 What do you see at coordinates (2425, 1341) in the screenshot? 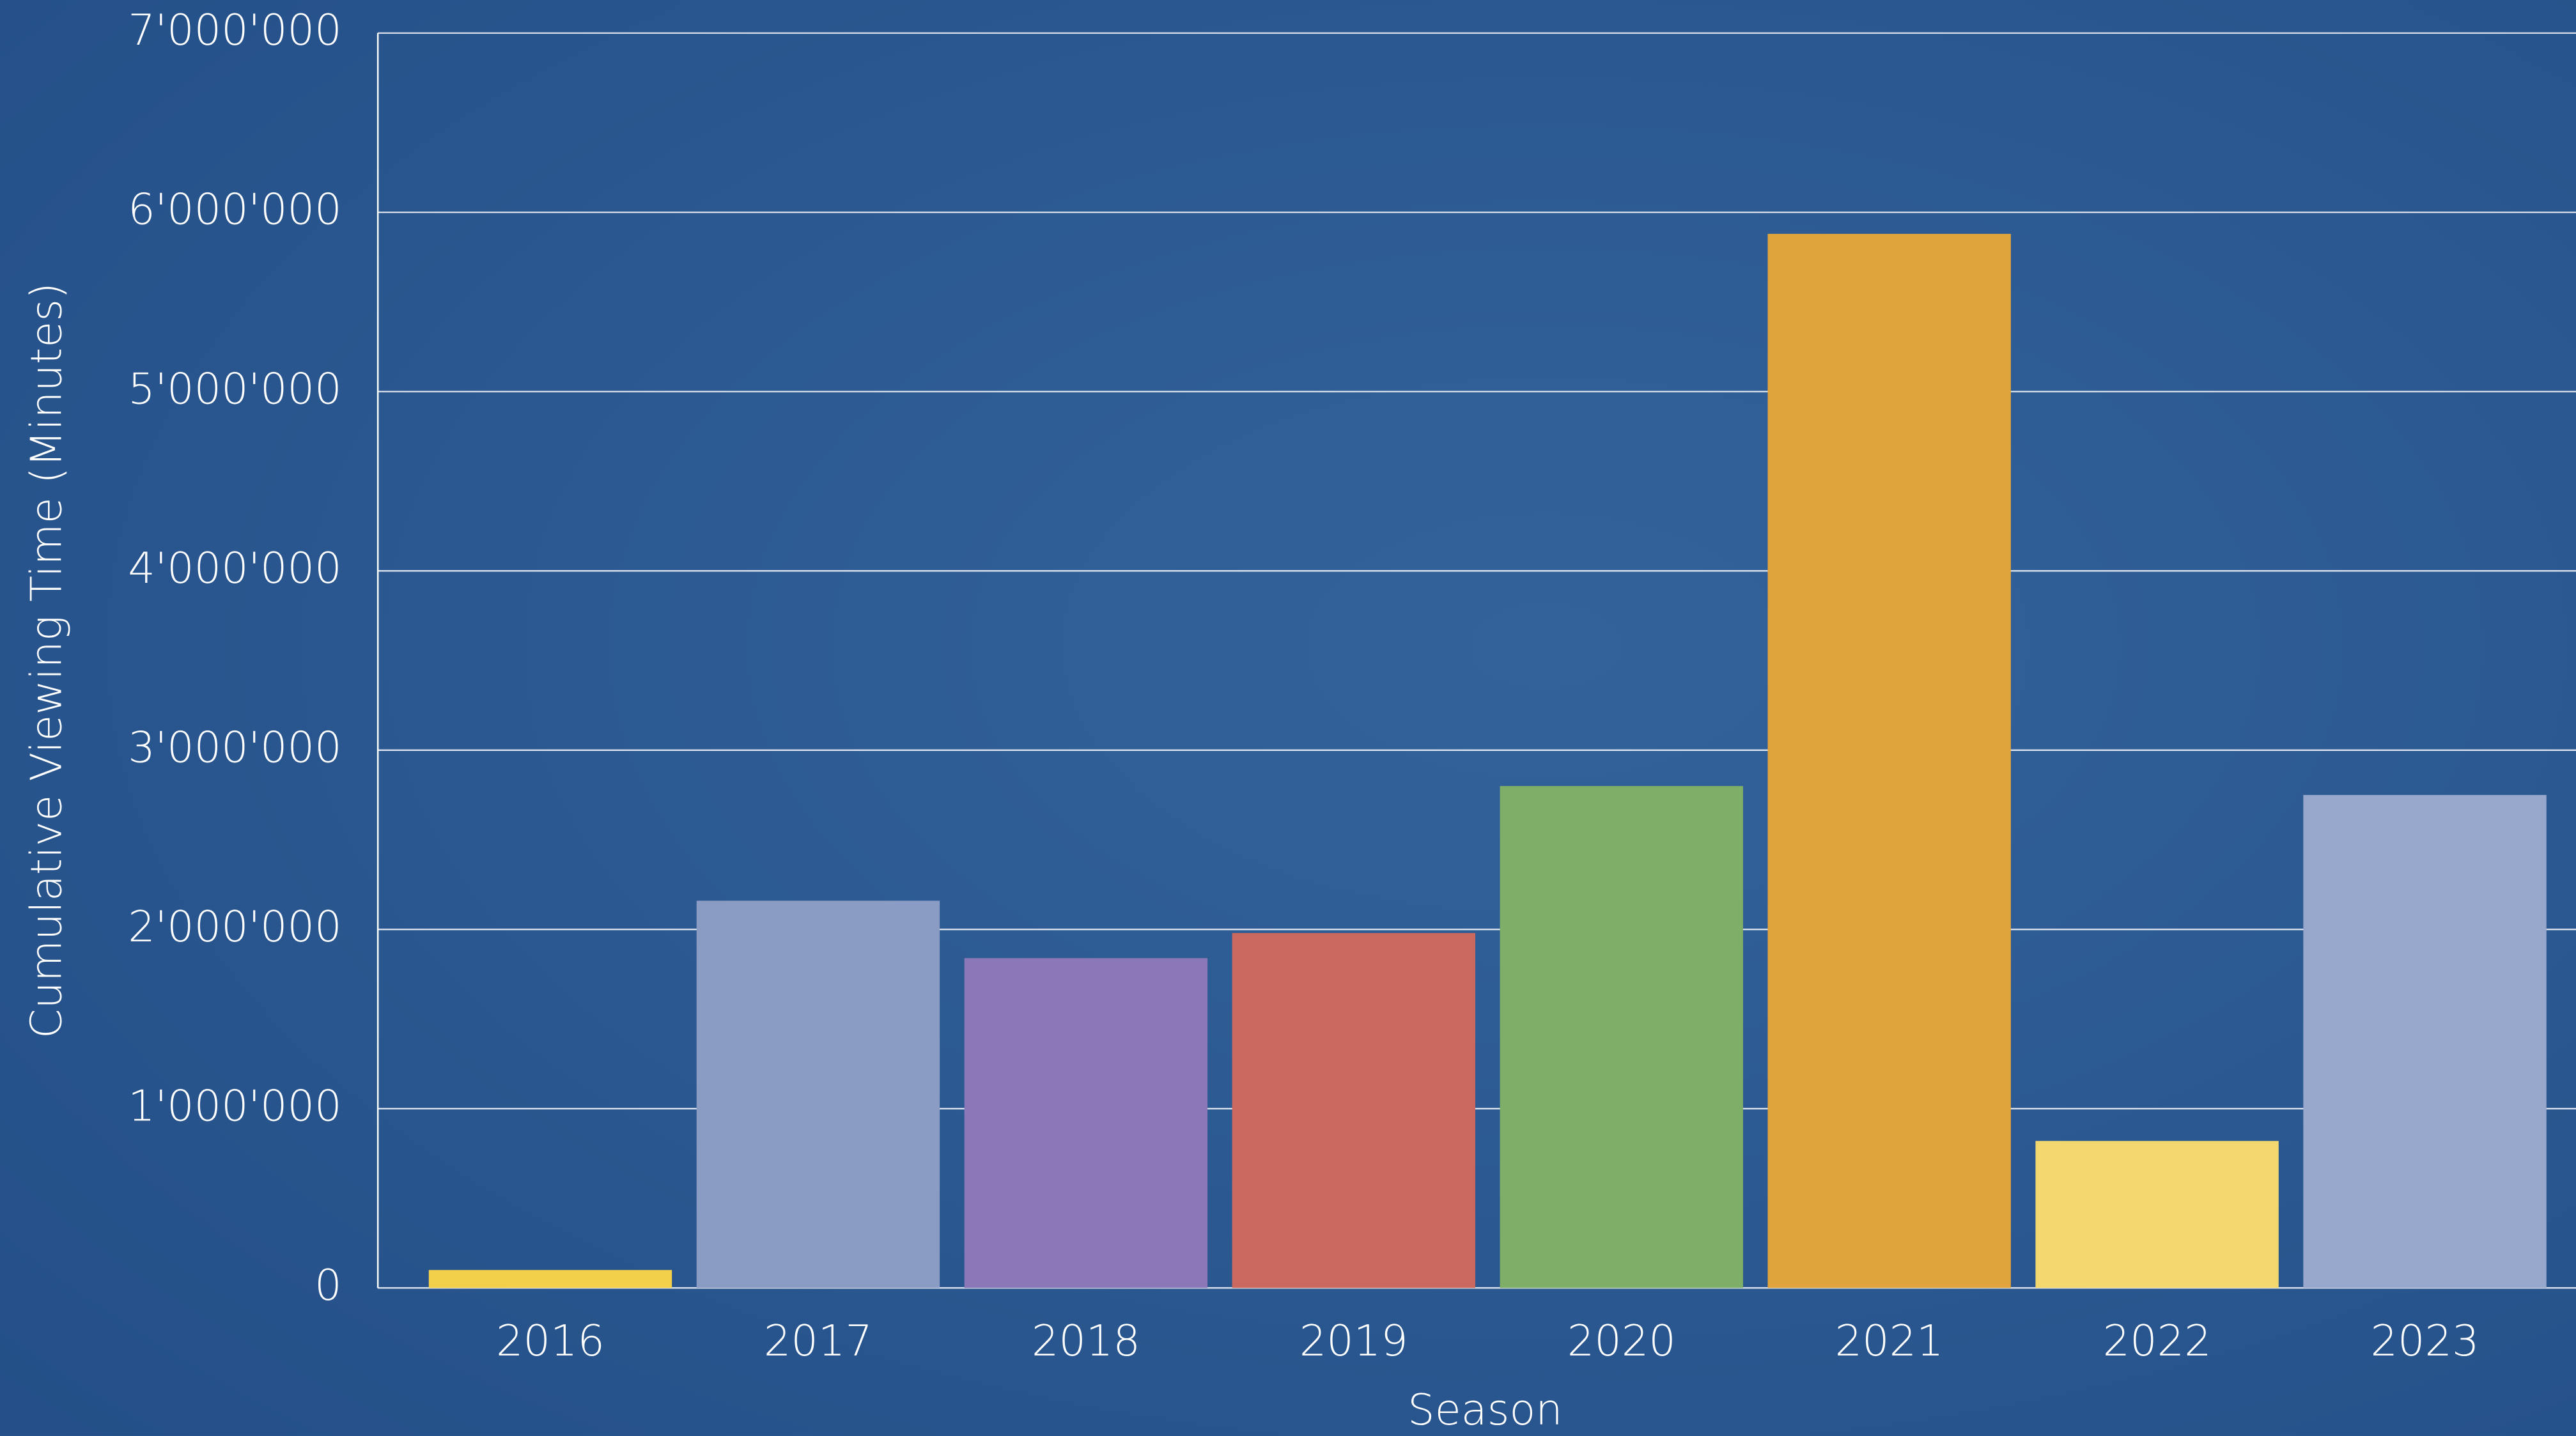
I see `x-tick-label: 2023` at bounding box center [2425, 1341].